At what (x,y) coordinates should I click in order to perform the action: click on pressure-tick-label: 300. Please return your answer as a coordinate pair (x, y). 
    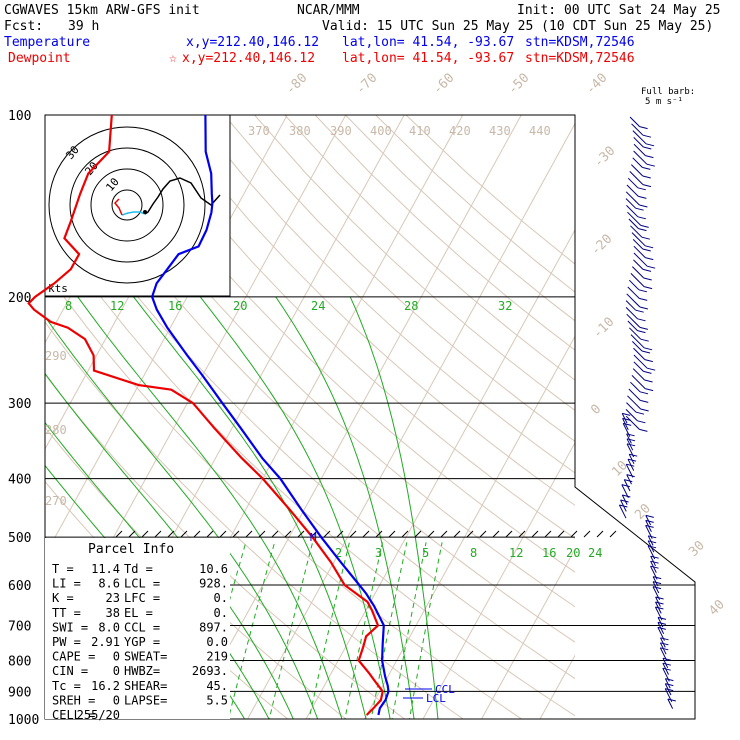
    Looking at the image, I should click on (19, 404).